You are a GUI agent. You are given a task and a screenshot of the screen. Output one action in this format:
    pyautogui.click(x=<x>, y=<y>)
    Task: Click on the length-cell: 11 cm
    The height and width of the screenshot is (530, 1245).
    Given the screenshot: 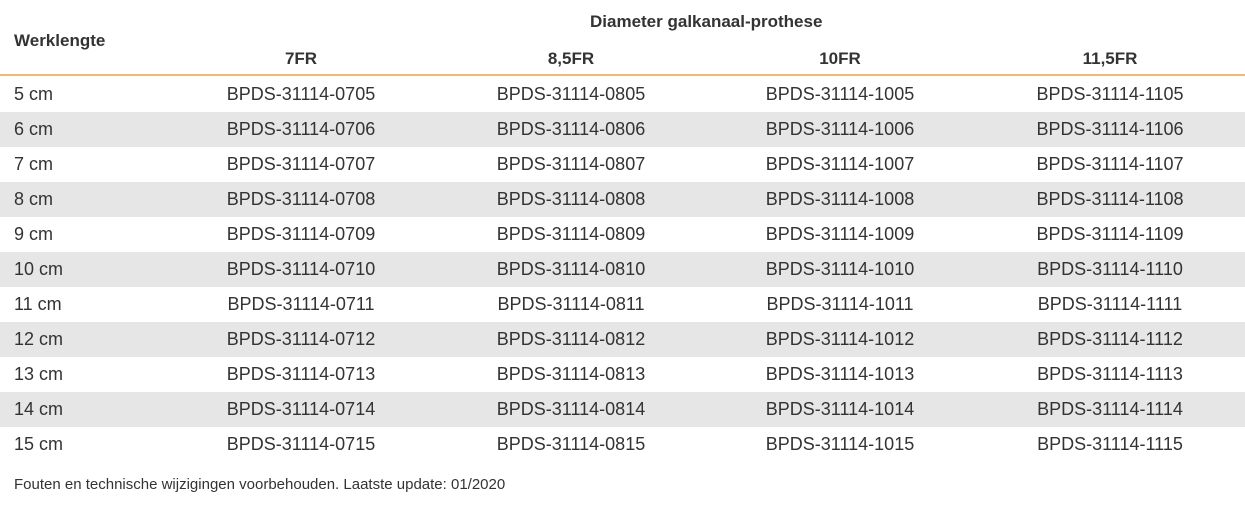 What is the action you would take?
    pyautogui.click(x=38, y=304)
    